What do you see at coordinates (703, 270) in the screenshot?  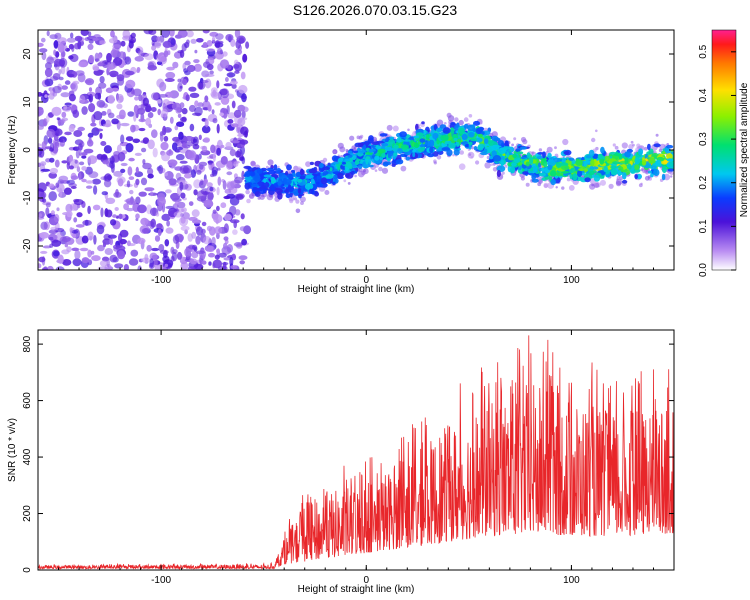 I see `colorbar-tick-label: 0.0` at bounding box center [703, 270].